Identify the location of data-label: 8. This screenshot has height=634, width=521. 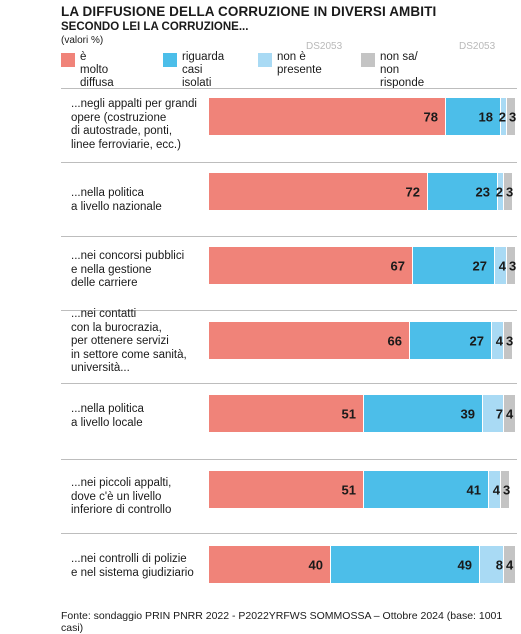
(499, 564).